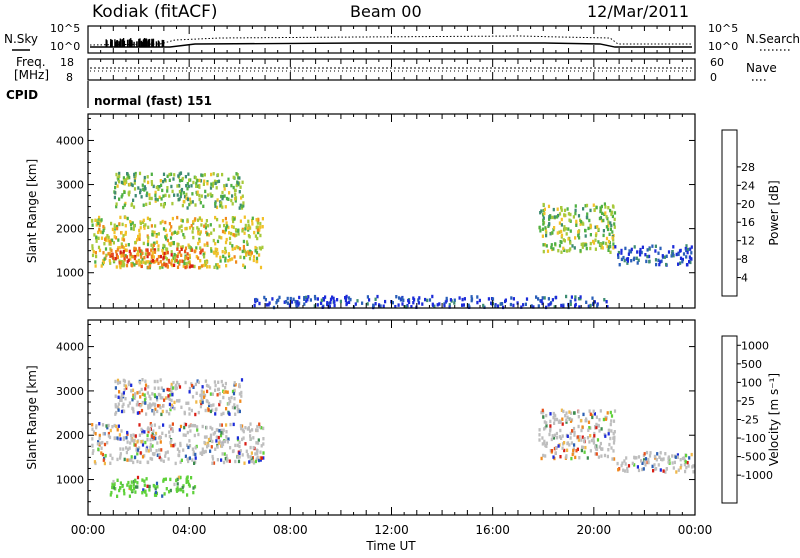 This screenshot has width=800, height=558. I want to click on noise-left-tick-bottom: 10^0, so click(65, 46).